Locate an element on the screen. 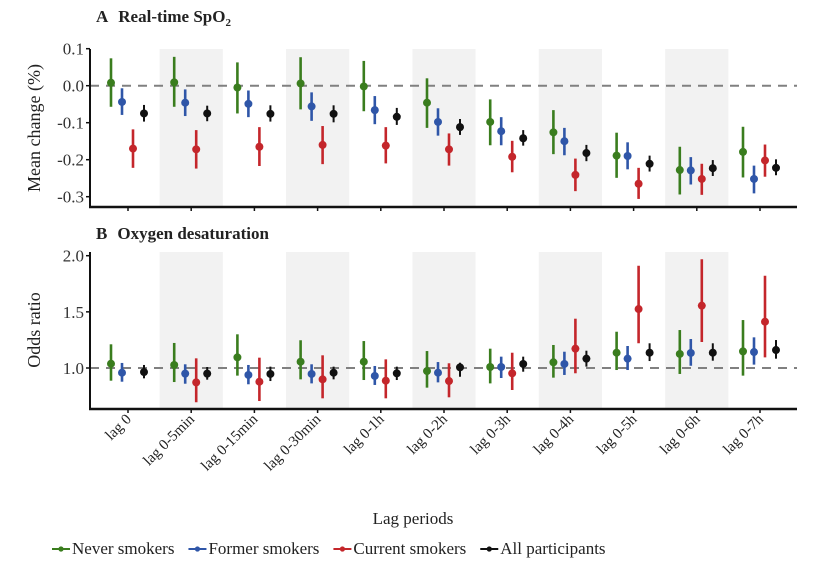  legend-item-current-smokers: Current smokers is located at coordinates (399, 548).